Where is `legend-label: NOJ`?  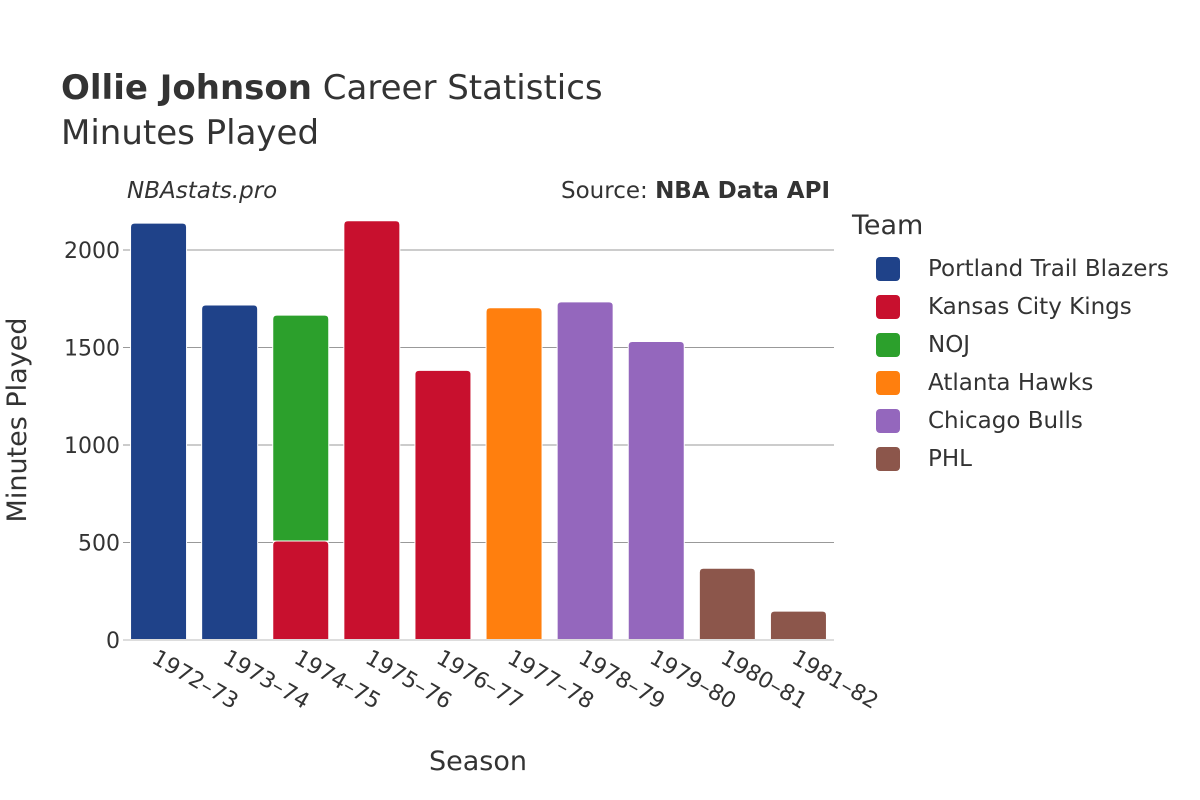 legend-label: NOJ is located at coordinates (949, 345).